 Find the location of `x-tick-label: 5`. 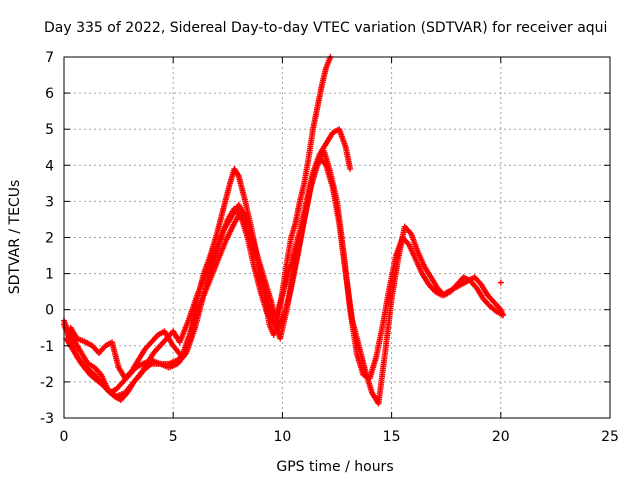

x-tick-label: 5 is located at coordinates (173, 437).